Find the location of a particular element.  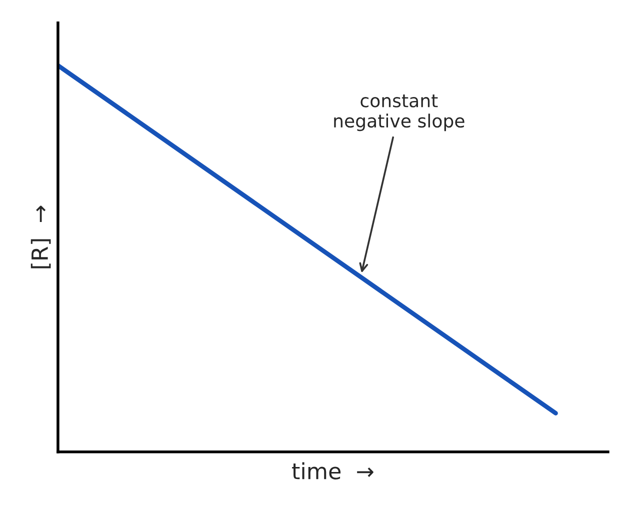

y-axis-title: [R] → is located at coordinates (40, 237).